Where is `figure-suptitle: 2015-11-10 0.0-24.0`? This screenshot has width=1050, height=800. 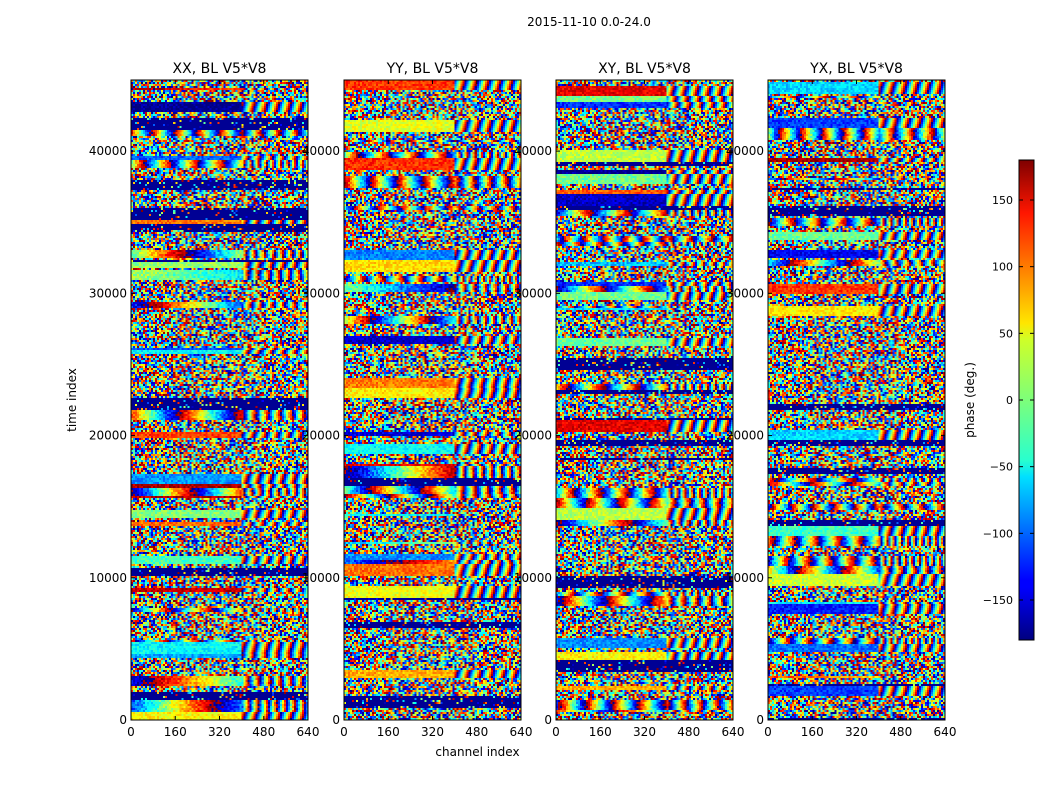
figure-suptitle: 2015-11-10 0.0-24.0 is located at coordinates (589, 22).